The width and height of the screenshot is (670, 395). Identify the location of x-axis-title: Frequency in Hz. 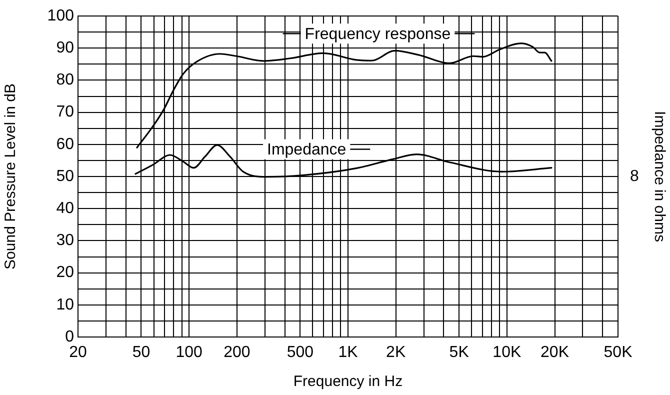
(348, 381).